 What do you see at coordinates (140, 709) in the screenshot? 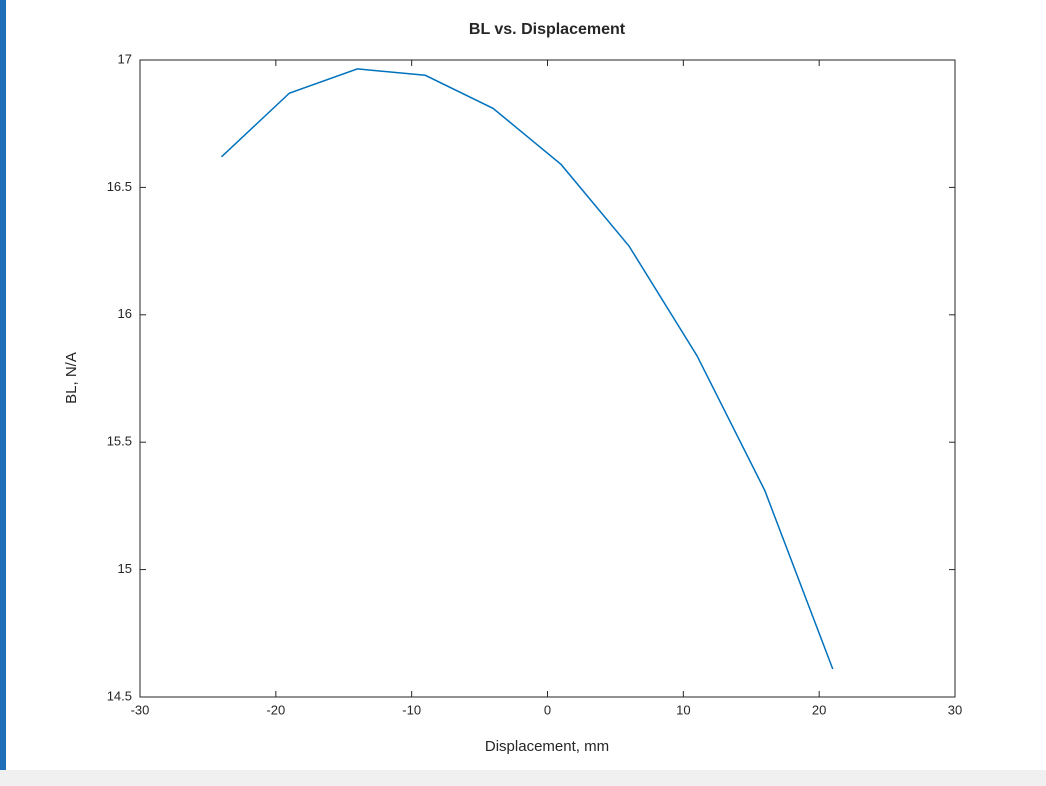
I see `x-tick-label: -30` at bounding box center [140, 709].